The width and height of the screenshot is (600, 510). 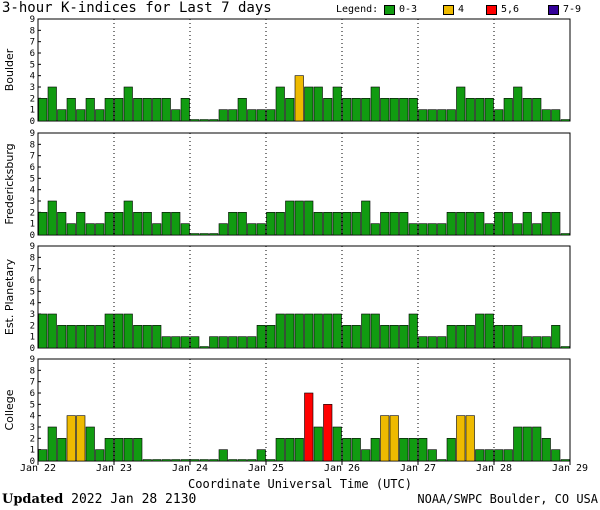 What do you see at coordinates (32, 168) in the screenshot?
I see `y-tick-label: 6` at bounding box center [32, 168].